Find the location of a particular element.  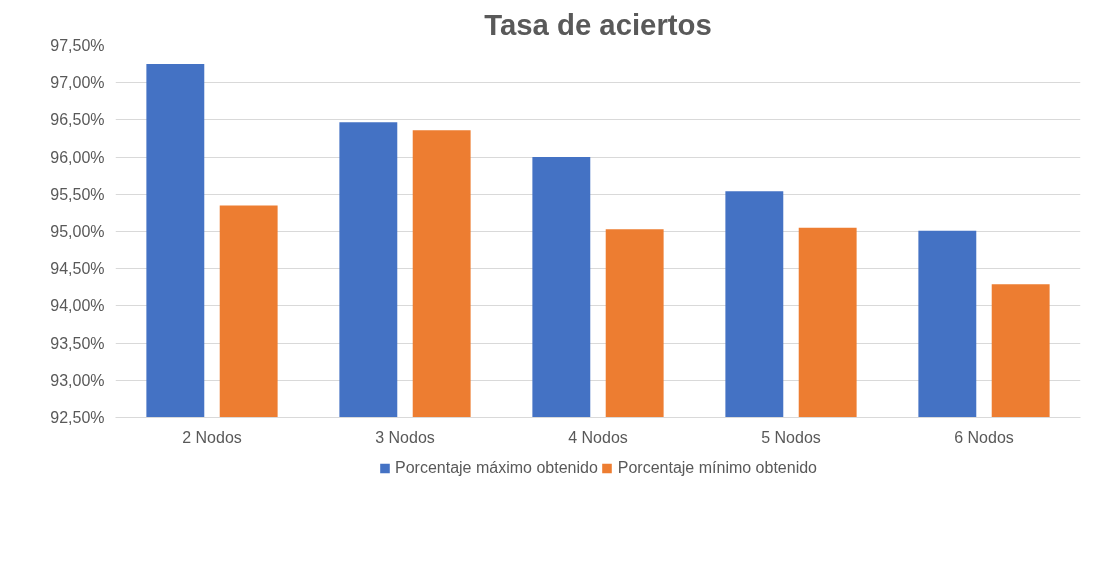

y-tick-label: 92,50% is located at coordinates (77, 417).